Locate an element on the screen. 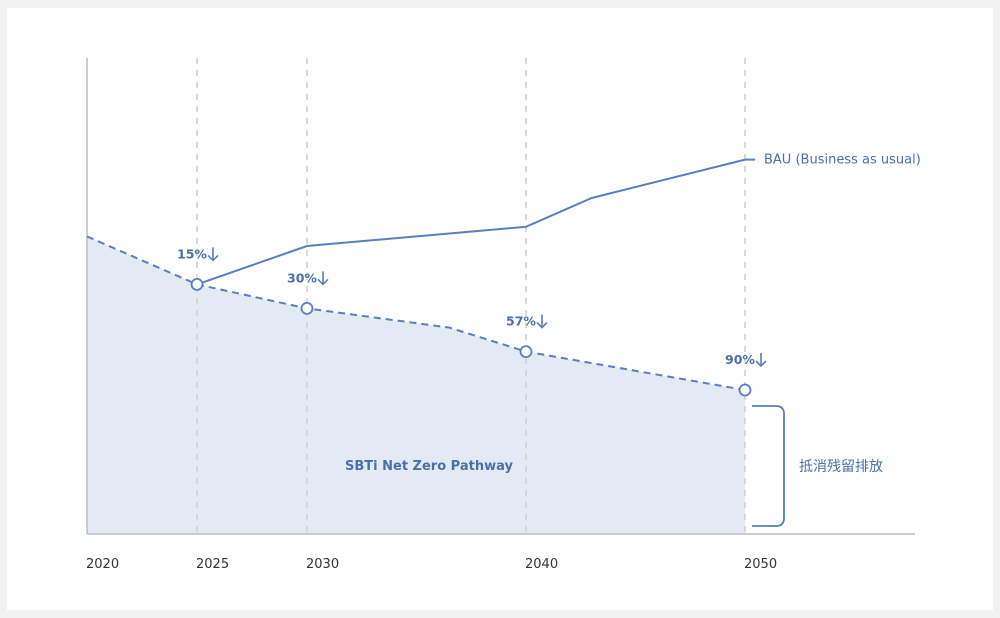 This screenshot has height=618, width=1000. bau-series-label: BAU (Business as usual) is located at coordinates (842, 160).